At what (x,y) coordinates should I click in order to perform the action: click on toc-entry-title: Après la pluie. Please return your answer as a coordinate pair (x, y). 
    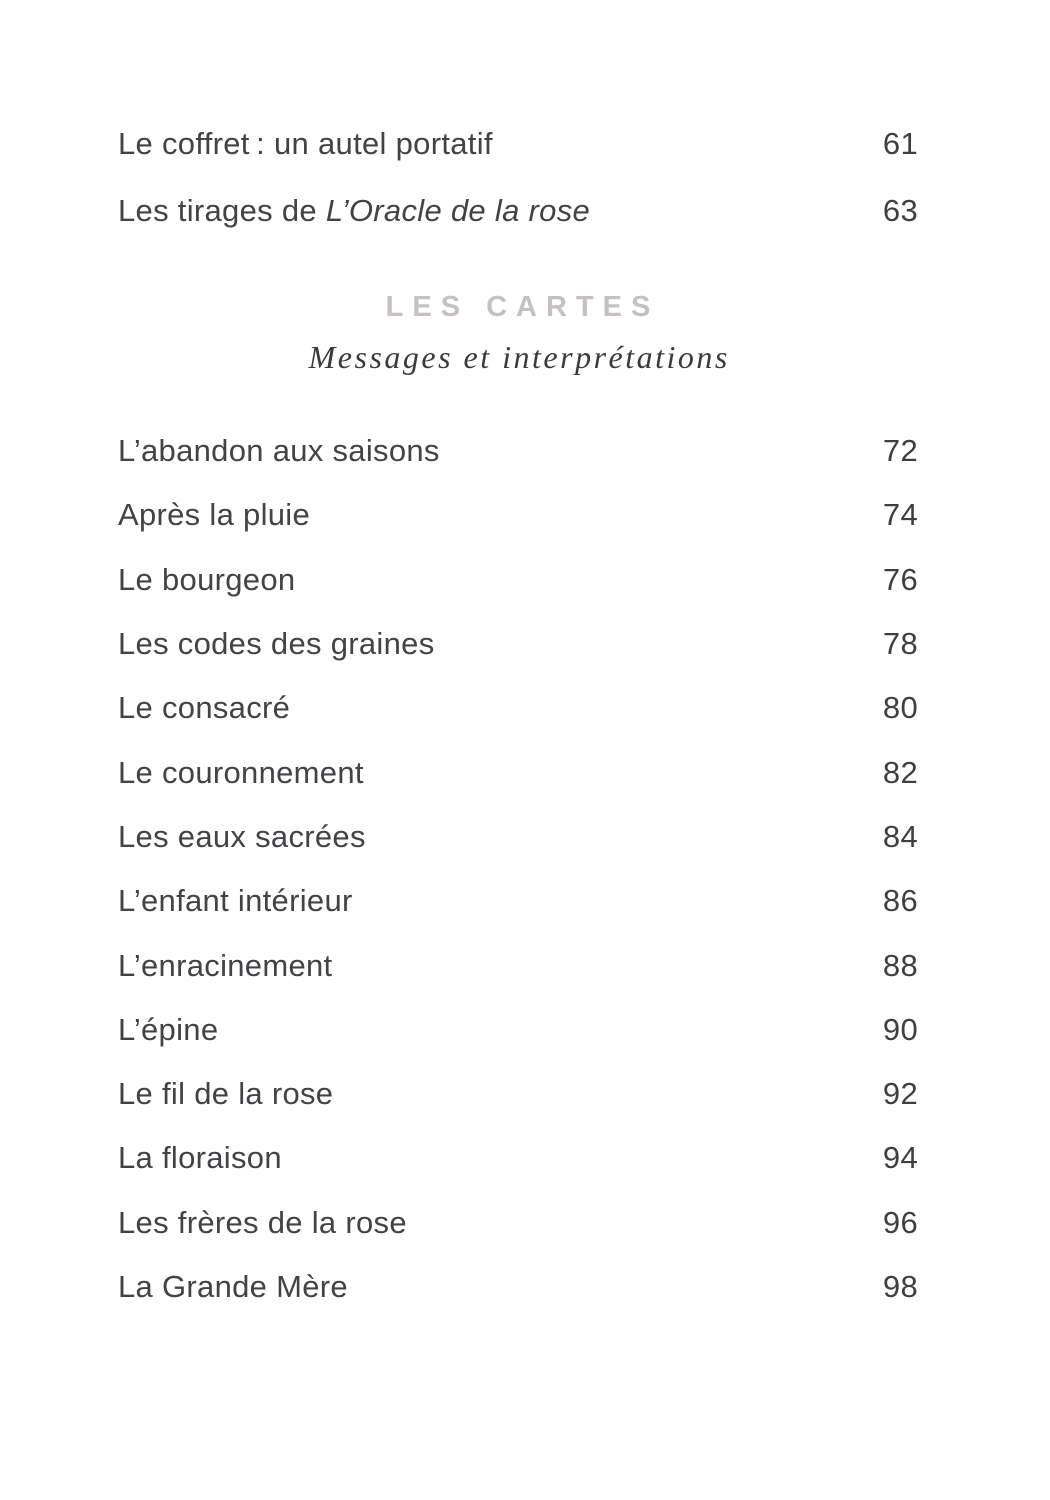
    Looking at the image, I should click on (214, 515).